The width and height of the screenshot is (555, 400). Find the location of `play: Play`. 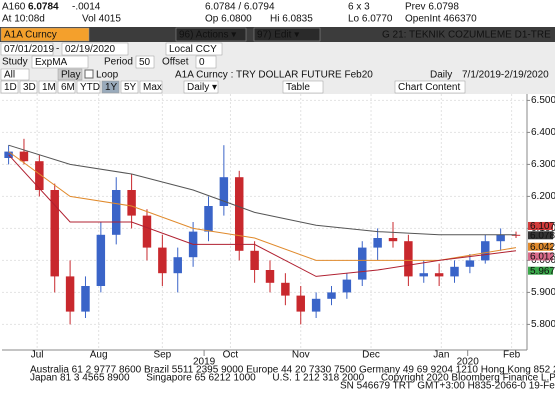

play: Play is located at coordinates (70, 75).